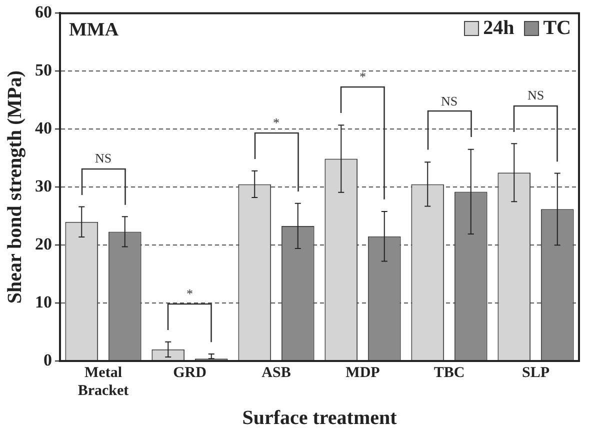 This screenshot has height=435, width=591. I want to click on y-tick-label: 0, so click(48, 360).